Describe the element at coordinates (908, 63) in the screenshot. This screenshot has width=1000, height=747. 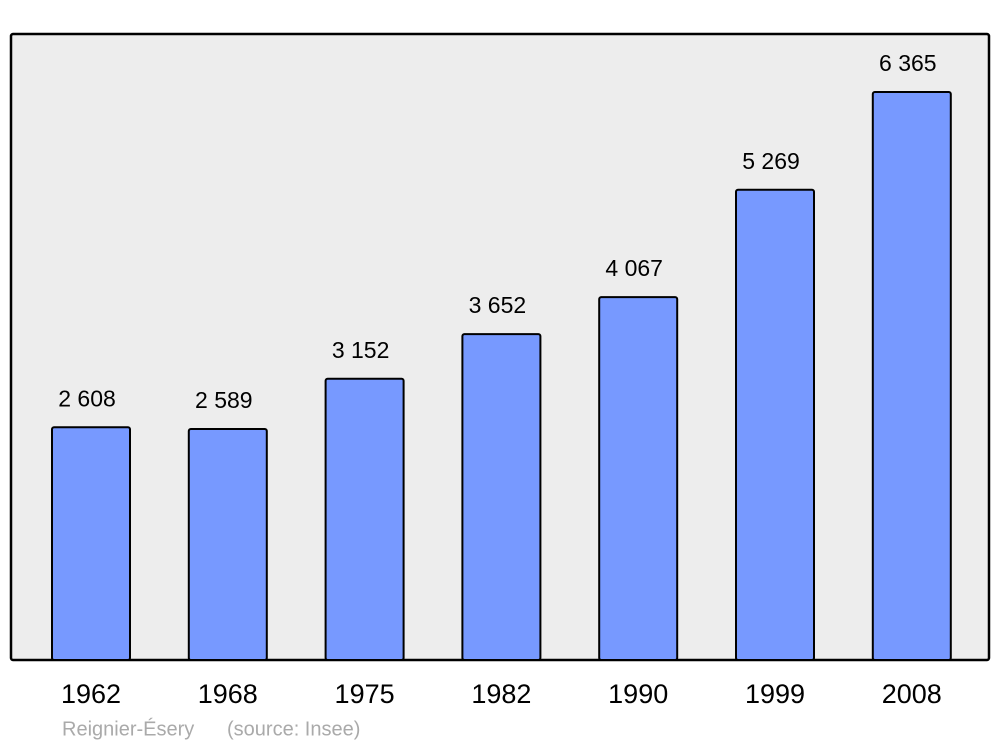
I see `value-label: 6 365` at that location.